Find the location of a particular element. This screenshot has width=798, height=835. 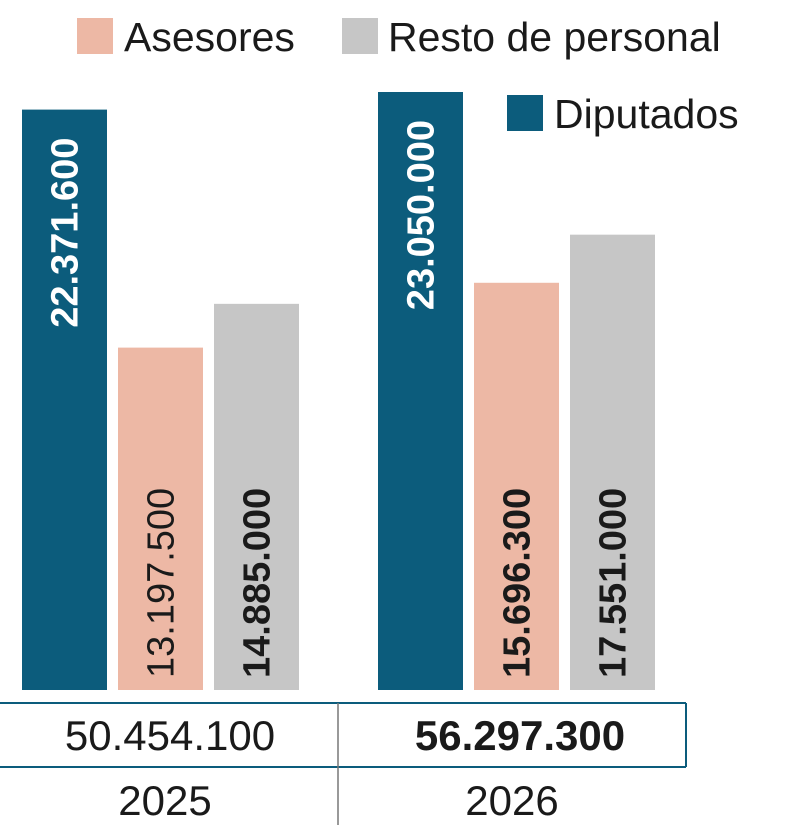

legend-label-resto: Resto de personal is located at coordinates (554, 37).